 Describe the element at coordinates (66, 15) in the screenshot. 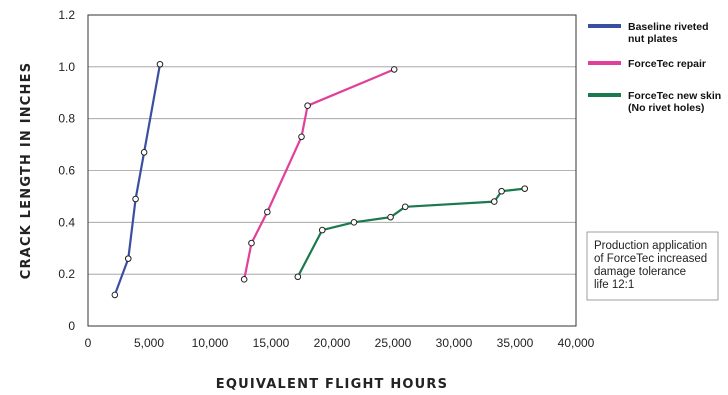

I see `y-tick-label: 1.2` at that location.